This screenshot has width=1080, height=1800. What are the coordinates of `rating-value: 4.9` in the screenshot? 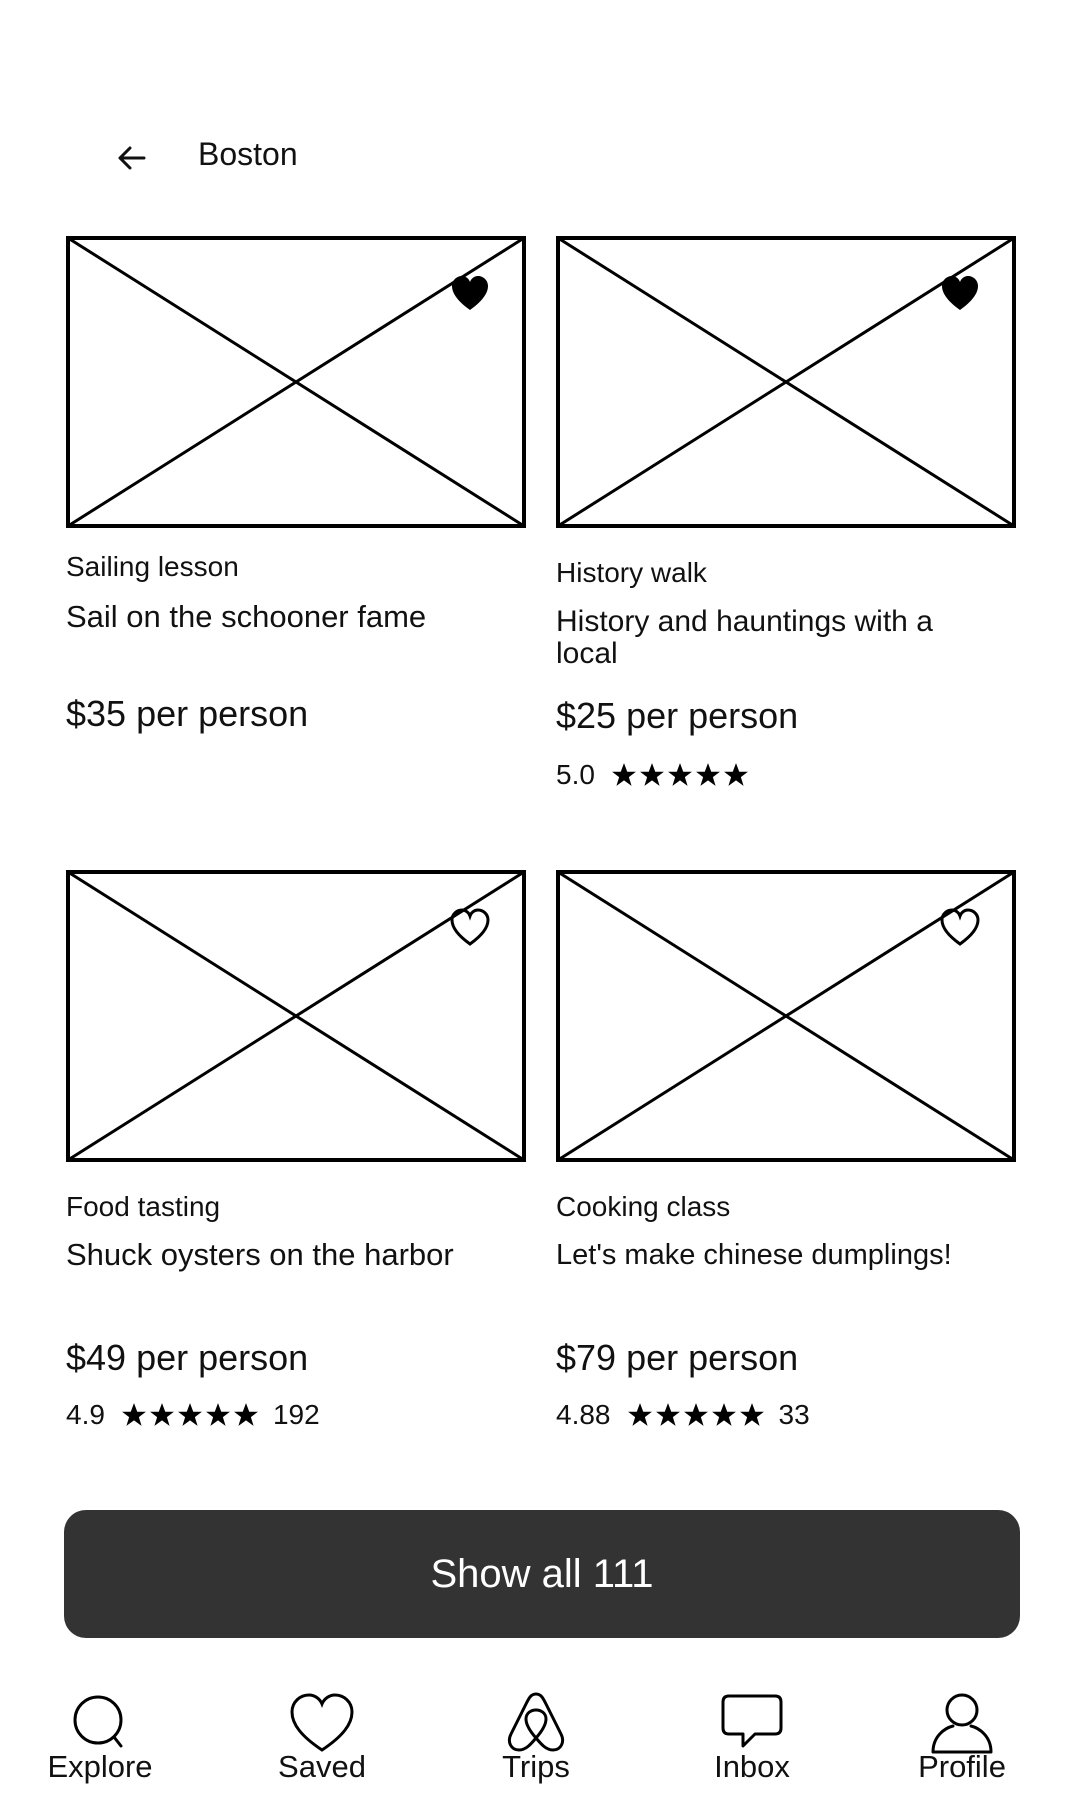 It's located at (85, 1414).